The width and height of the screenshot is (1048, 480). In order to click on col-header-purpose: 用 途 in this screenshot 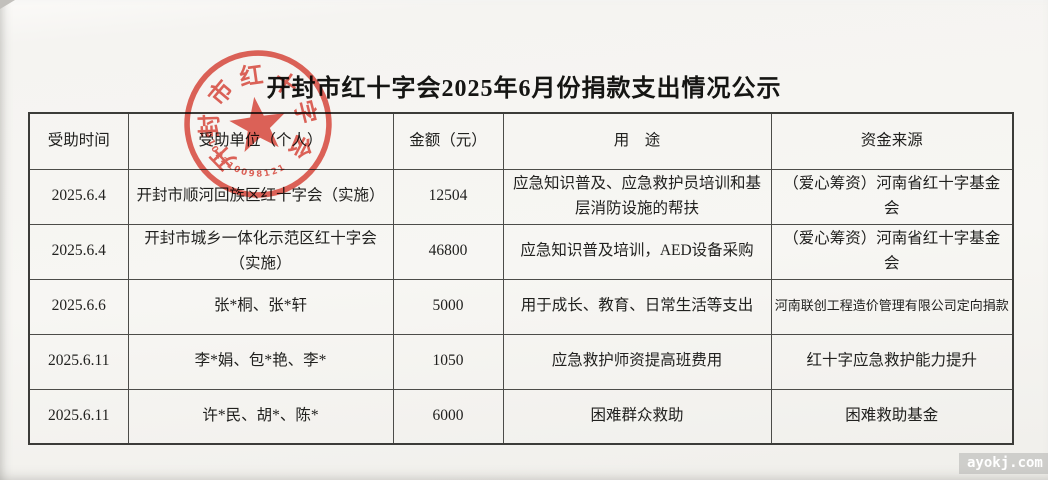, I will do `click(637, 141)`.